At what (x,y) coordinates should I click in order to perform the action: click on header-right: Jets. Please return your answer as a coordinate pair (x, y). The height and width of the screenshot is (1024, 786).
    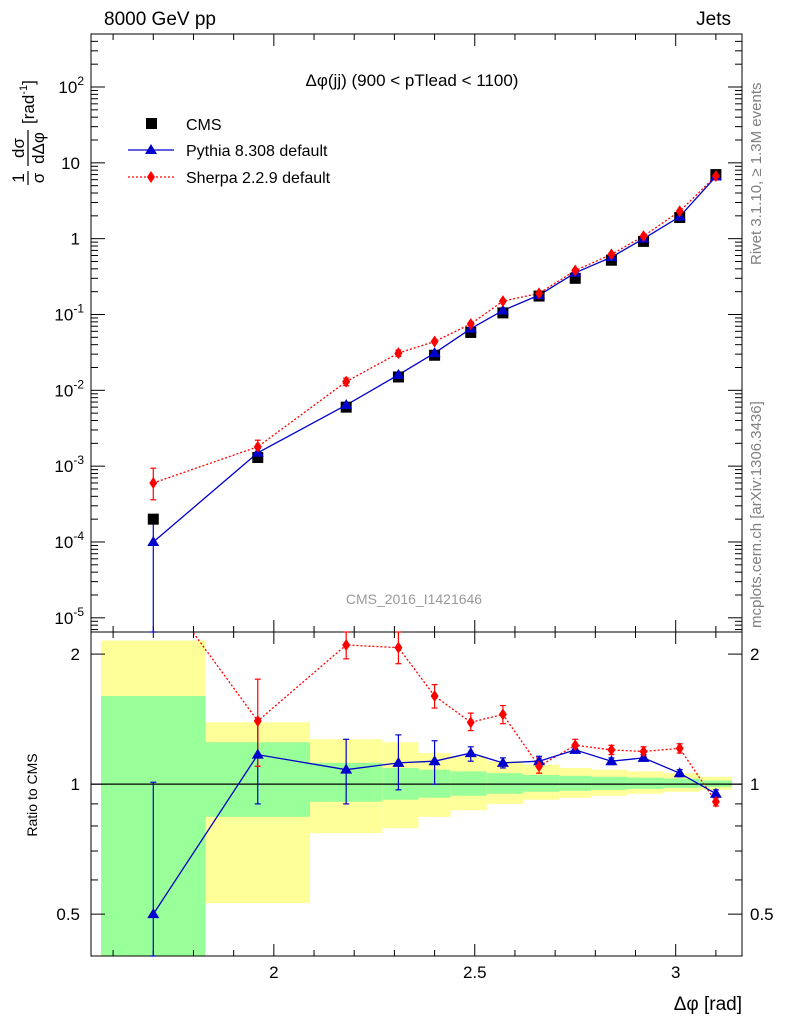
    Looking at the image, I should click on (713, 19).